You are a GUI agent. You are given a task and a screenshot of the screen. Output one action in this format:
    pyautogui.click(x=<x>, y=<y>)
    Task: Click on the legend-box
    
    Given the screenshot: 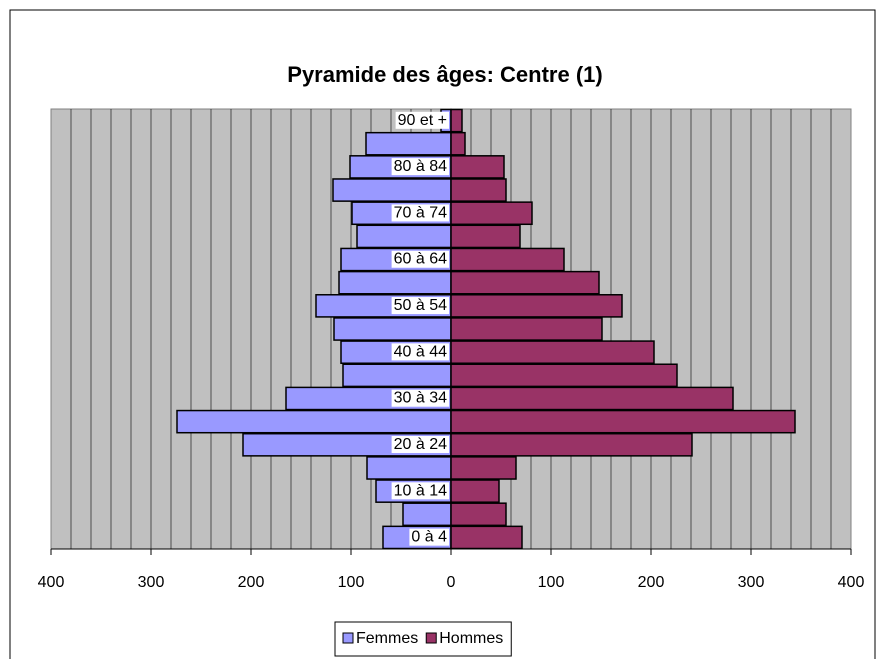 What is the action you would take?
    pyautogui.click(x=423, y=639)
    